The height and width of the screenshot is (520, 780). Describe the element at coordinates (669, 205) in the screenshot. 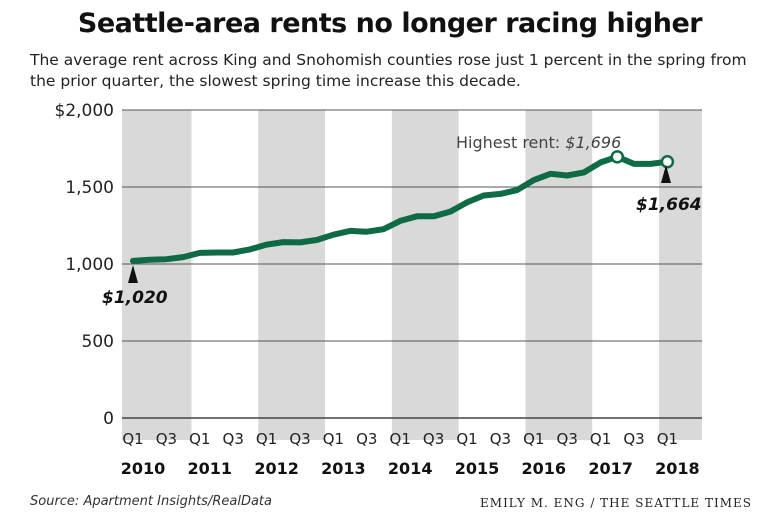

I see `end-value-label: $1,664` at that location.